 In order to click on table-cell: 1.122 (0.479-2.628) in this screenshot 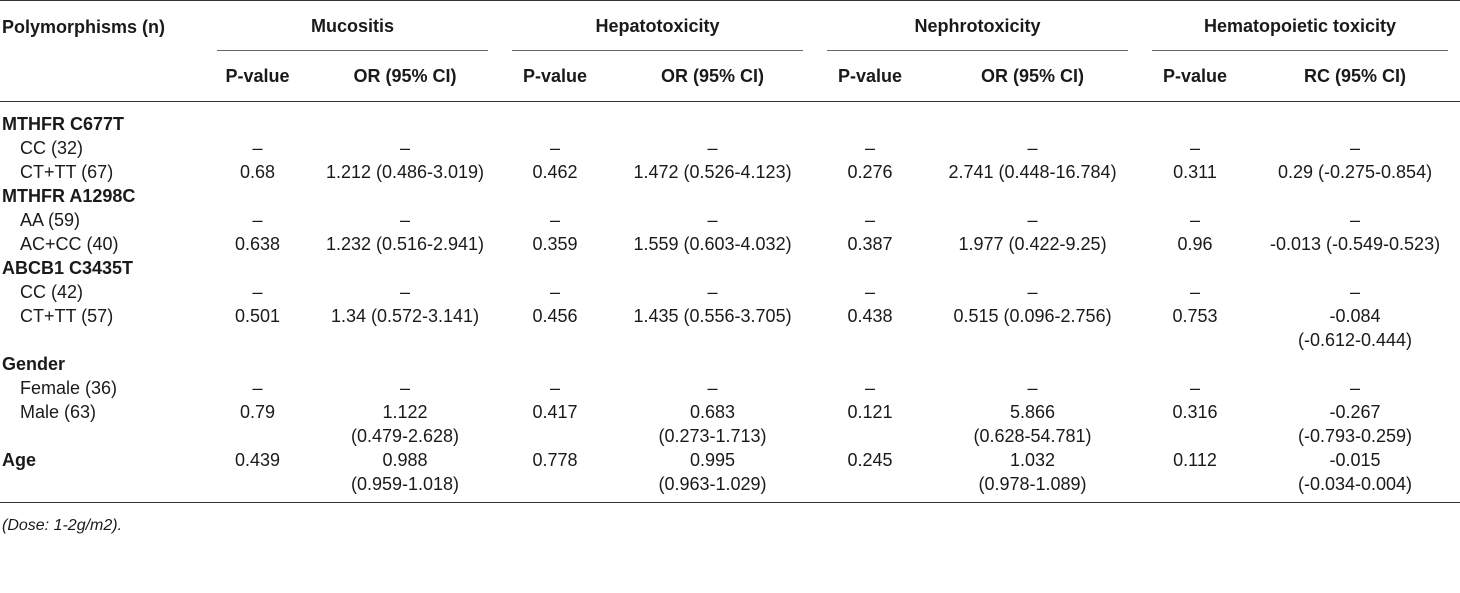, I will do `click(405, 424)`.